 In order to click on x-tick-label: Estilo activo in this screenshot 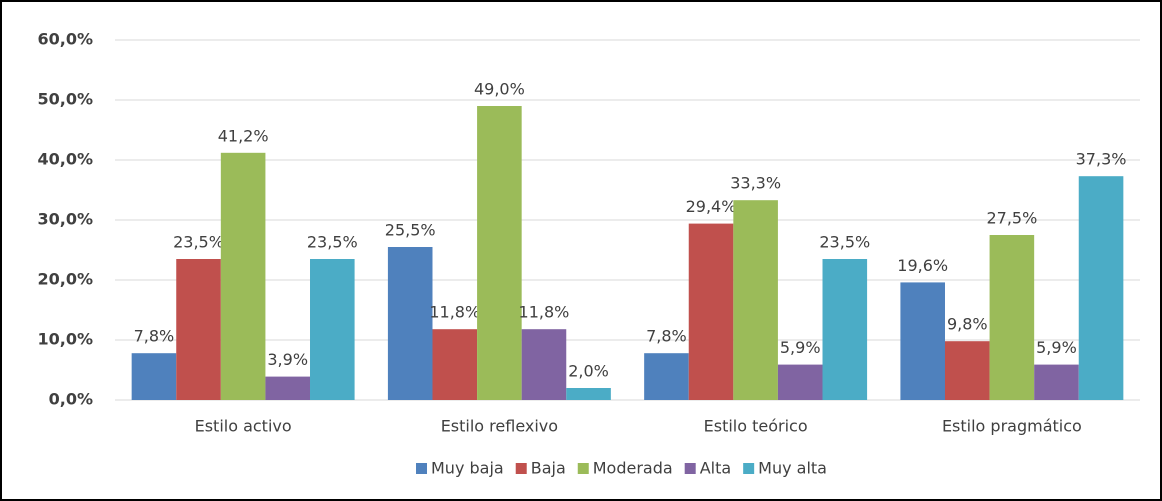, I will do `click(243, 426)`.